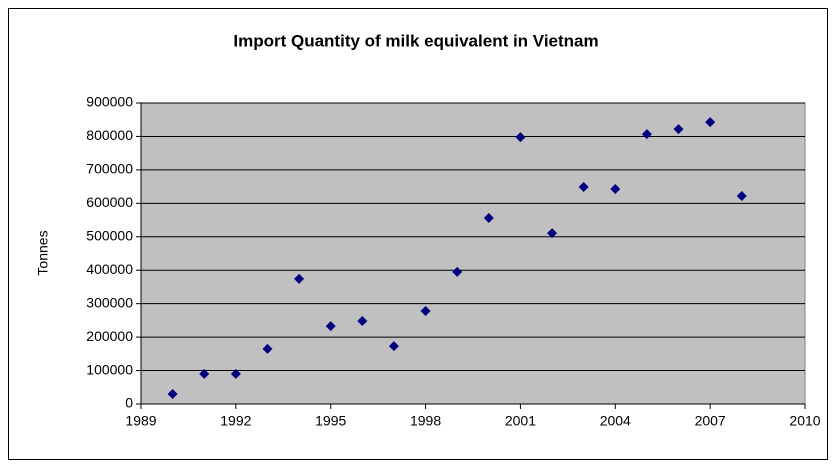 Image resolution: width=833 pixels, height=465 pixels. What do you see at coordinates (235, 421) in the screenshot?
I see `x-tick-label: 1992` at bounding box center [235, 421].